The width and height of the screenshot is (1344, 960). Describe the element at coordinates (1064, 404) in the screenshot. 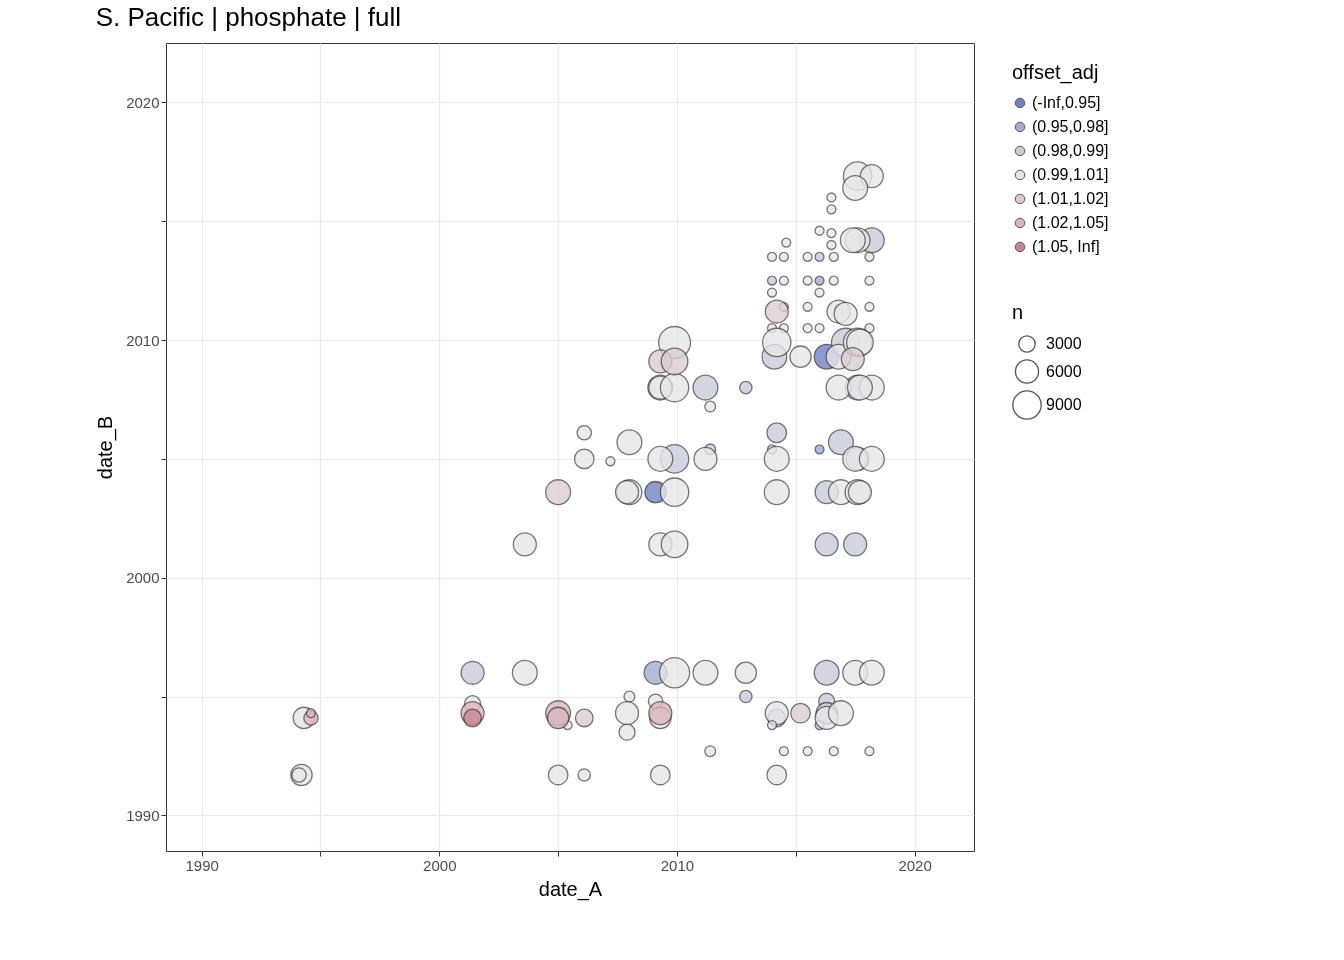

I see `legend-label: 9000` at that location.